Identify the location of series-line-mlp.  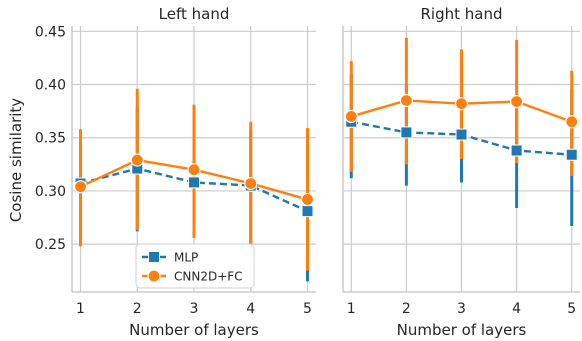
(194, 190).